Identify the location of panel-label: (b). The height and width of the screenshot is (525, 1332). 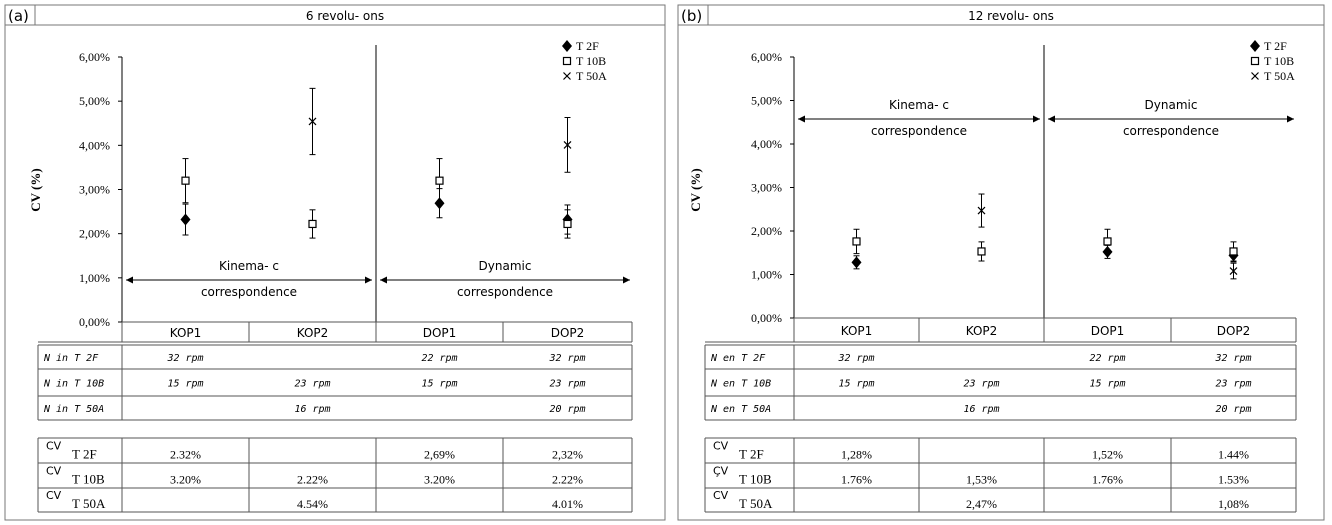
(691, 16).